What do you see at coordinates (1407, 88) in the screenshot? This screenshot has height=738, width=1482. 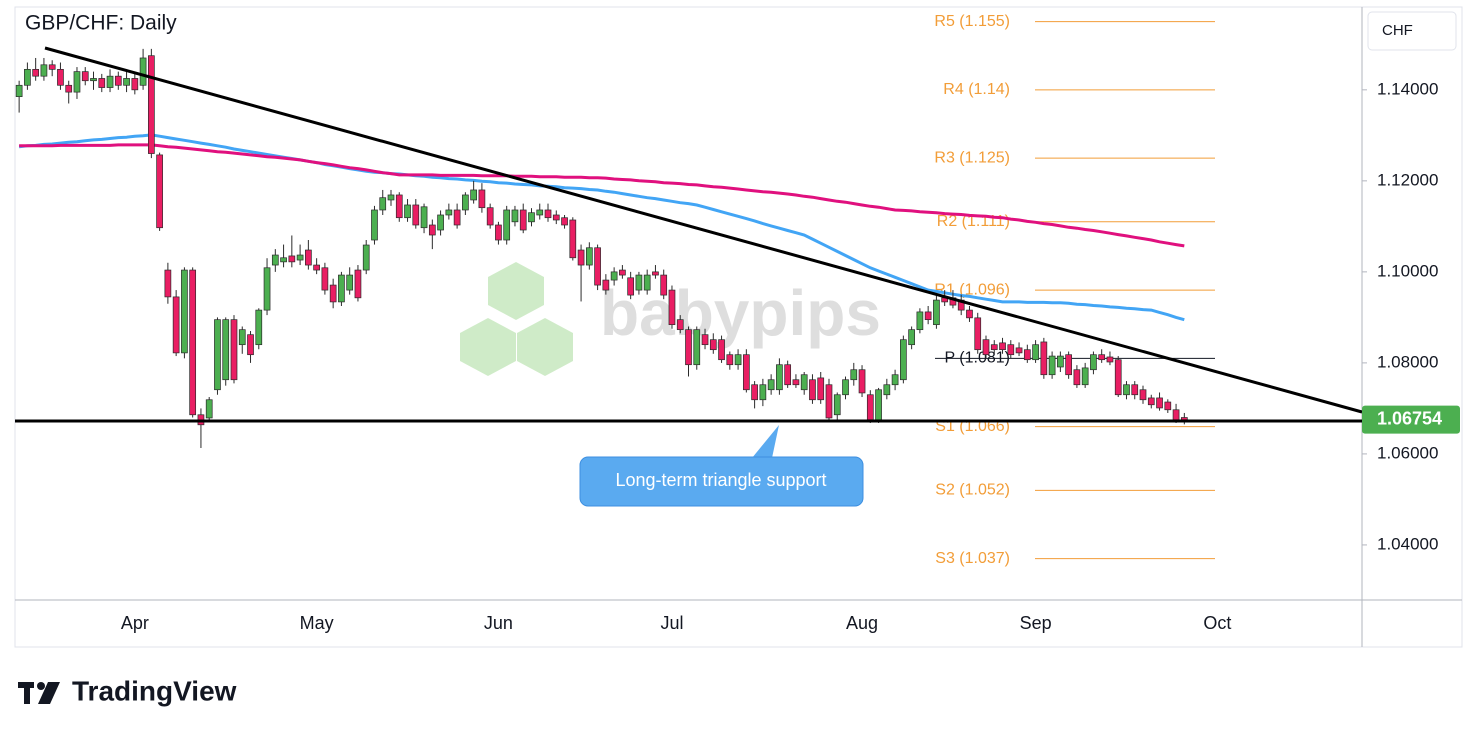 I see `y-tick-label: 1.14000` at bounding box center [1407, 88].